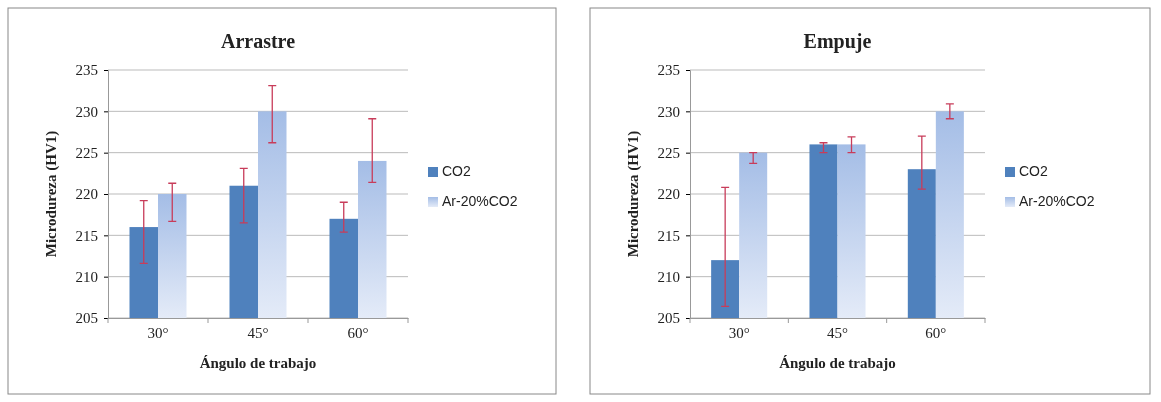 The image size is (1161, 402). Describe the element at coordinates (258, 41) in the screenshot. I see `chart-title: Arrastre` at that location.